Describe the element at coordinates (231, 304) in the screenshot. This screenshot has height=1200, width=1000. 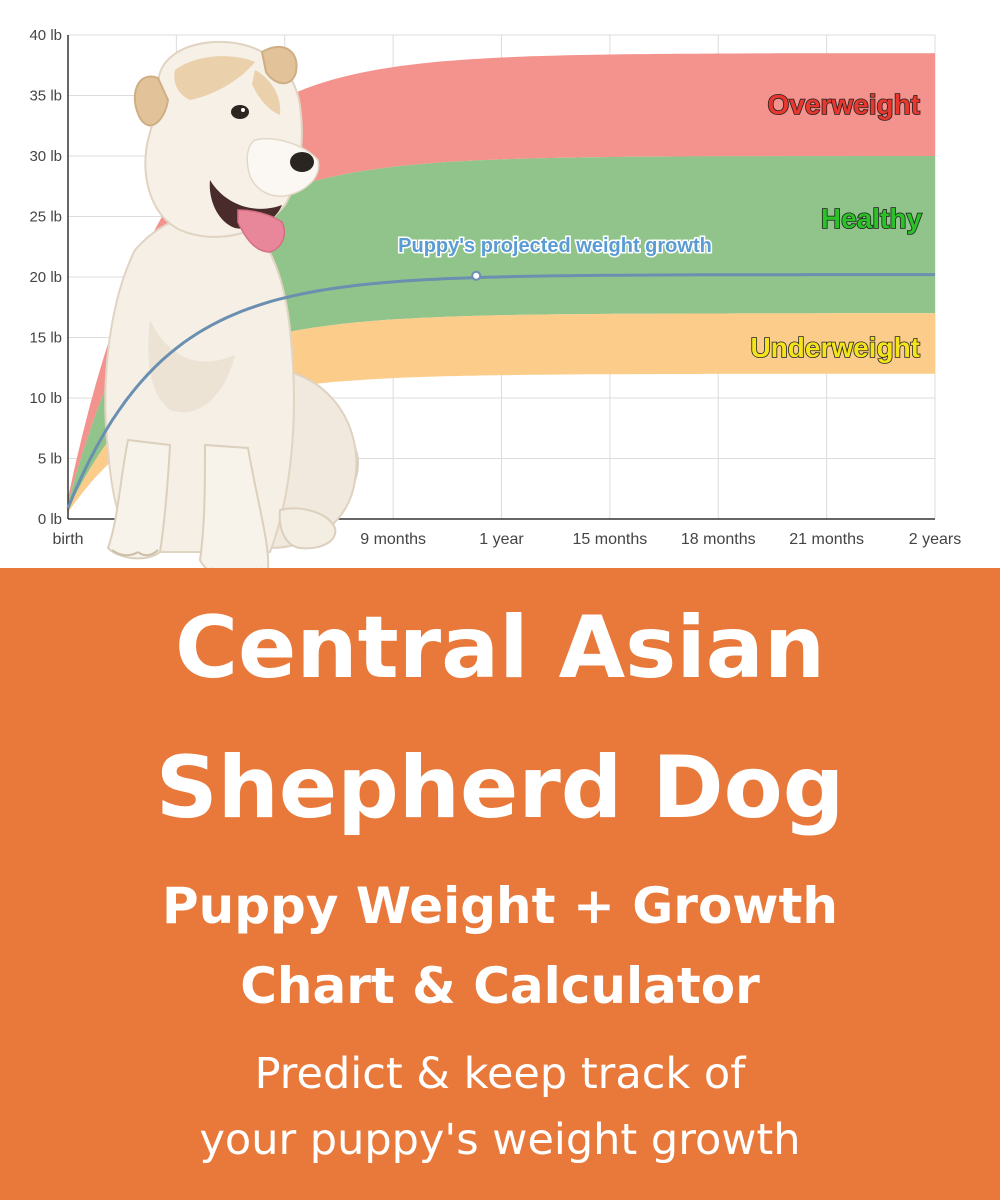
I see `dog-illustration-icon` at that location.